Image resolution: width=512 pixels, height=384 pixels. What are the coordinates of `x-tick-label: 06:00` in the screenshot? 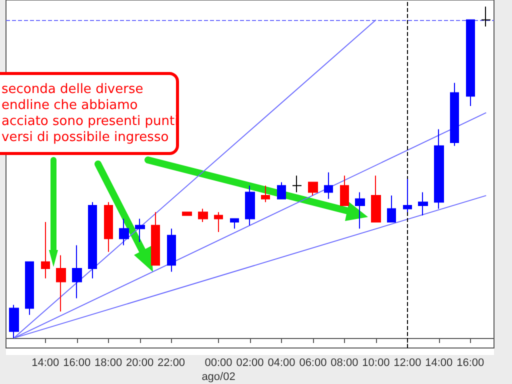 It's located at (313, 363).